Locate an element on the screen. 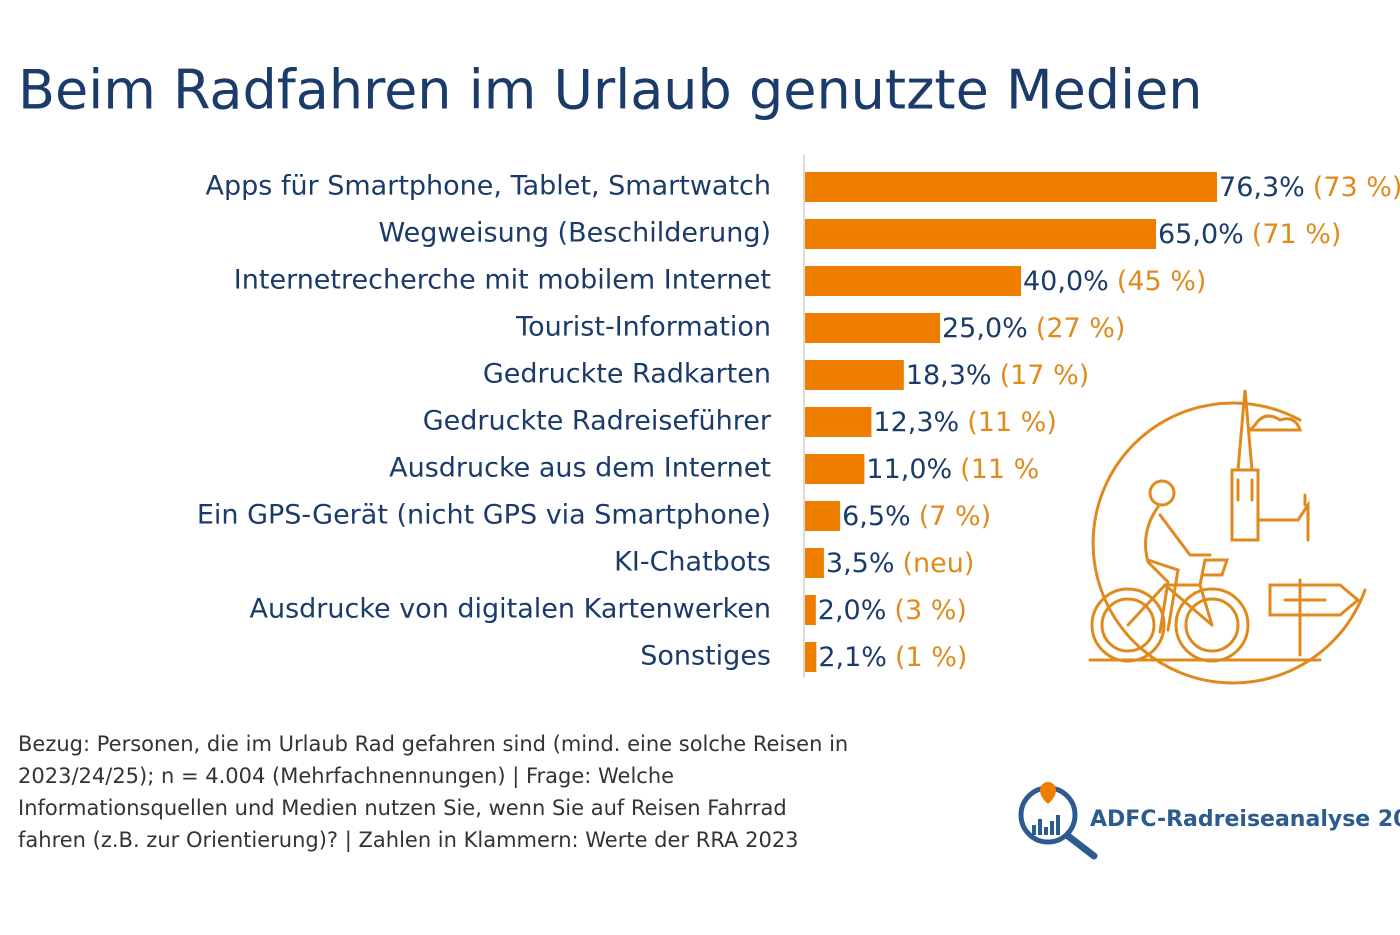 The image size is (1400, 935). category-label: Gedruckte Radreiseführer is located at coordinates (597, 421).